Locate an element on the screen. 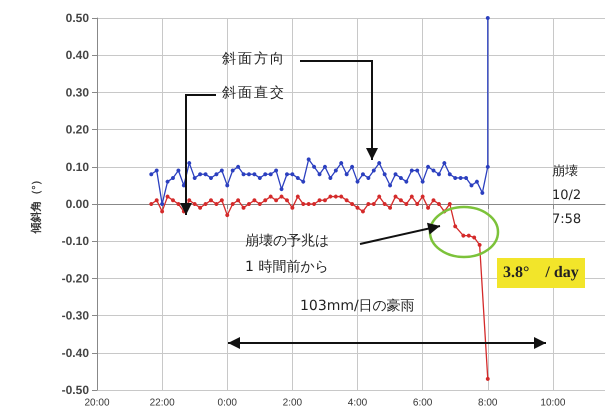 The width and height of the screenshot is (612, 419). annotation: 103mm/日の豪雨 is located at coordinates (357, 306).